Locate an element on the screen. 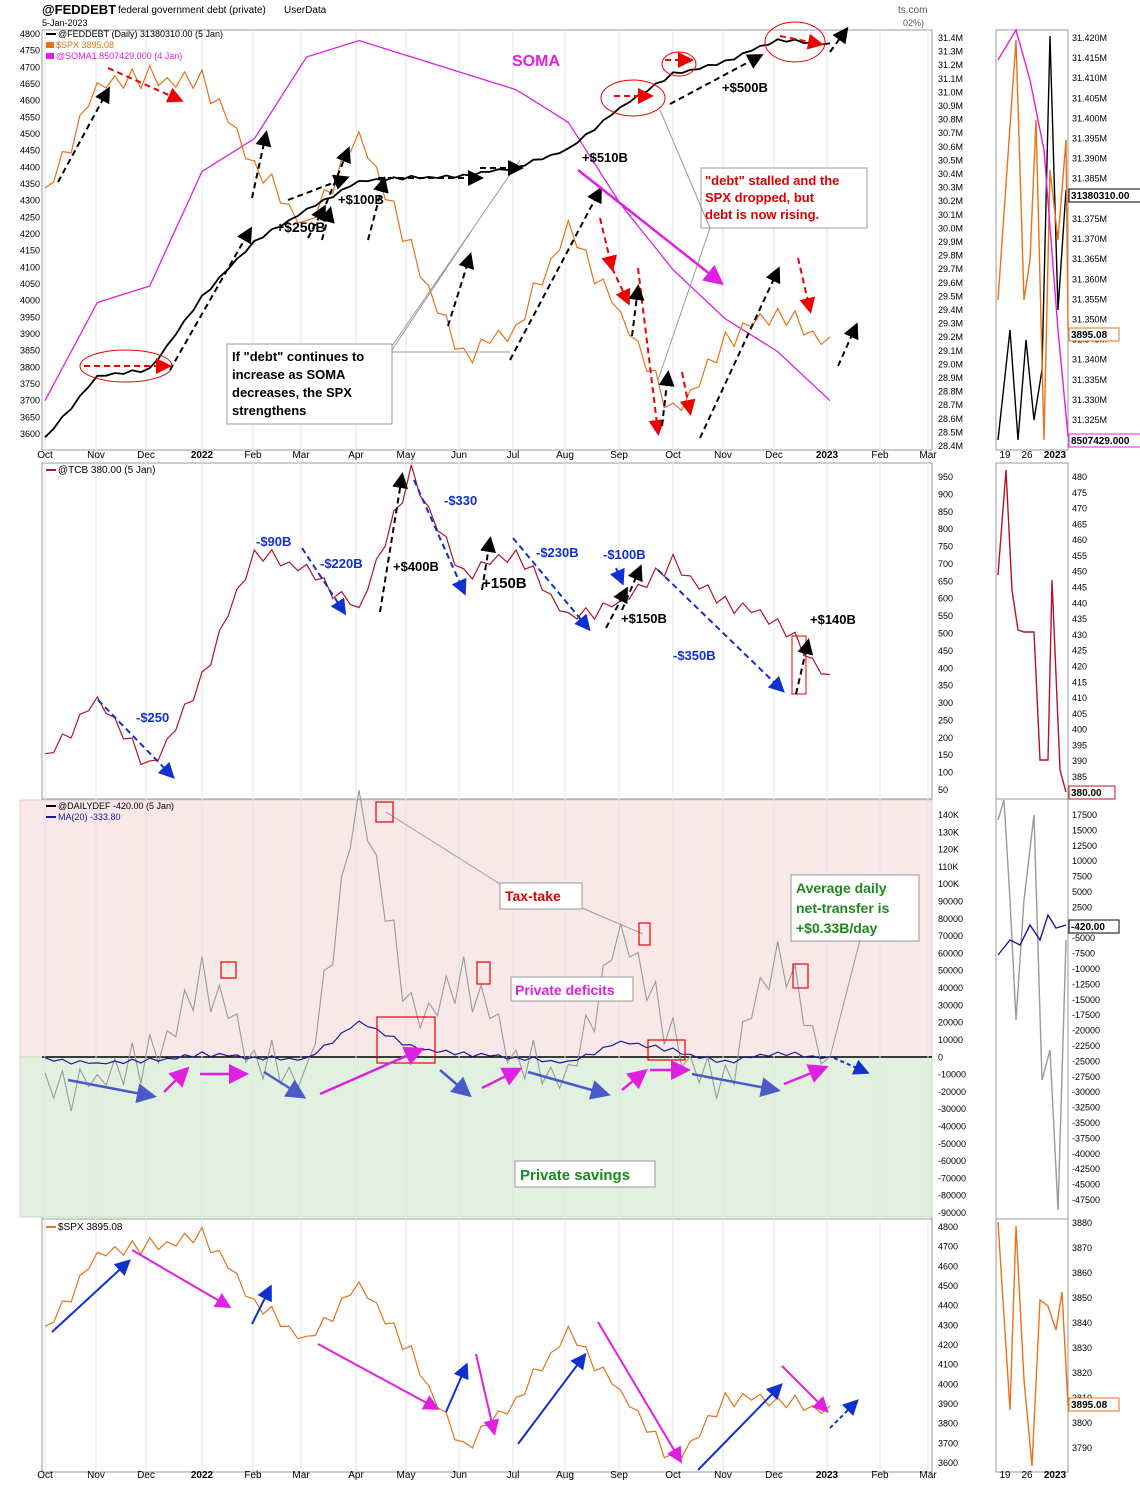  p4-side-tick: 3860 is located at coordinates (1082, 1273).